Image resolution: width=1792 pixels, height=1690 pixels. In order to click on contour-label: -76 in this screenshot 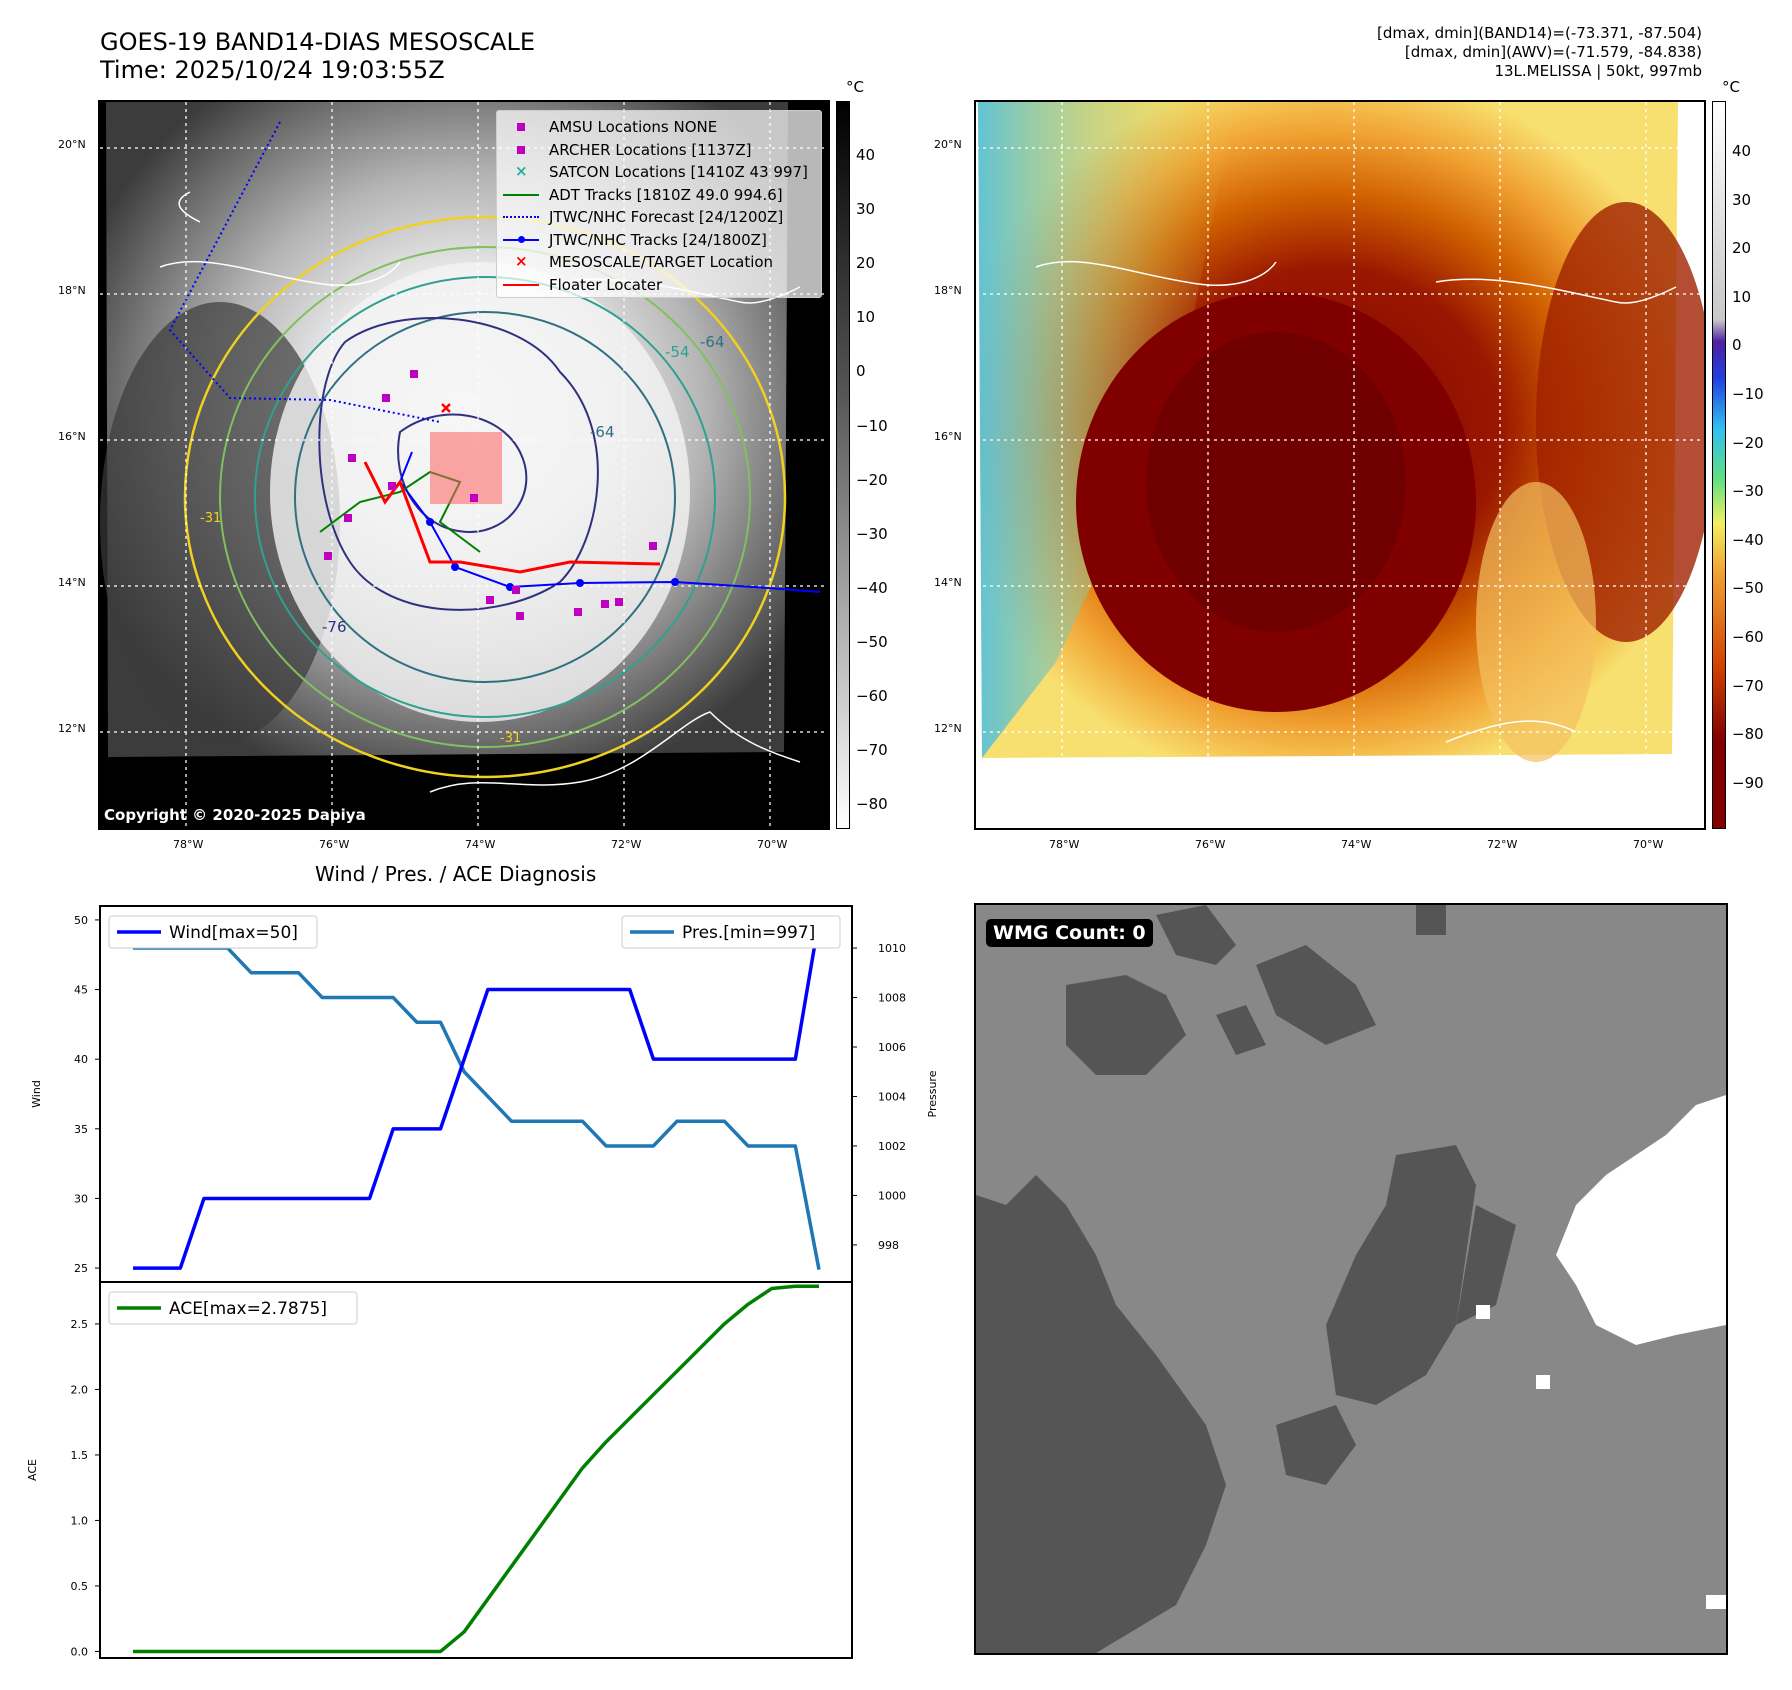, I will do `click(334, 627)`.